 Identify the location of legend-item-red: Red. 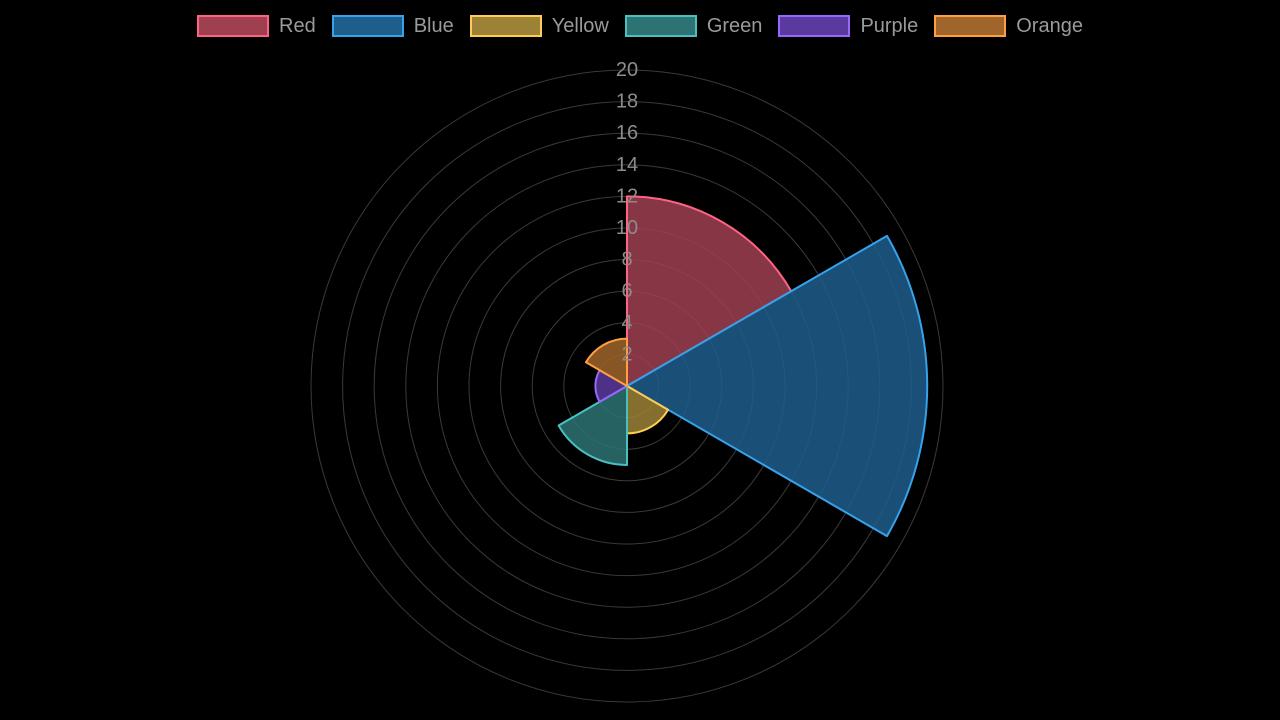
(256, 26).